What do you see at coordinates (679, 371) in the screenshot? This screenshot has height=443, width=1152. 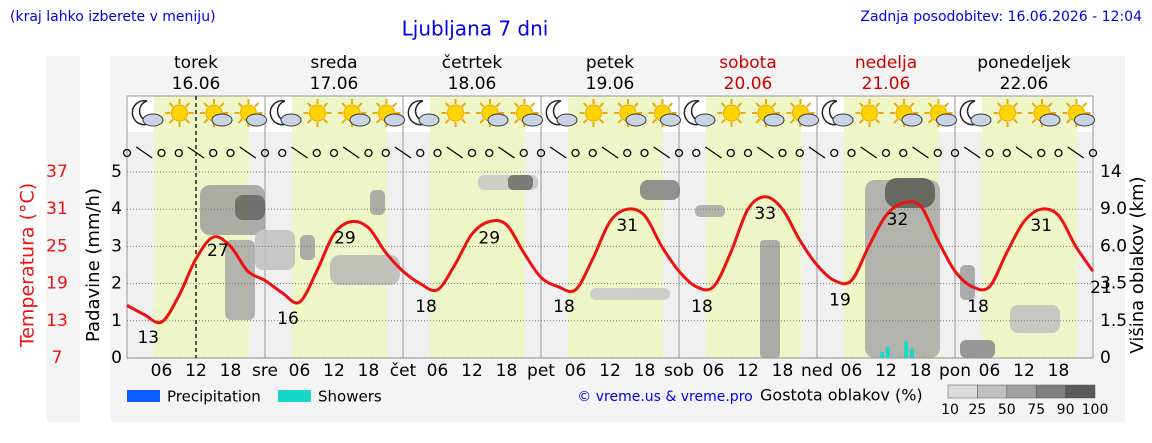 I see `x-tick-label: sob` at bounding box center [679, 371].